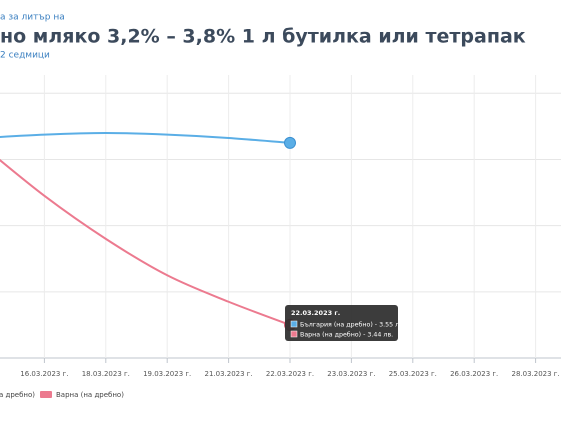  Describe the element at coordinates (46, 394) in the screenshot. I see `legend-swatch` at that location.